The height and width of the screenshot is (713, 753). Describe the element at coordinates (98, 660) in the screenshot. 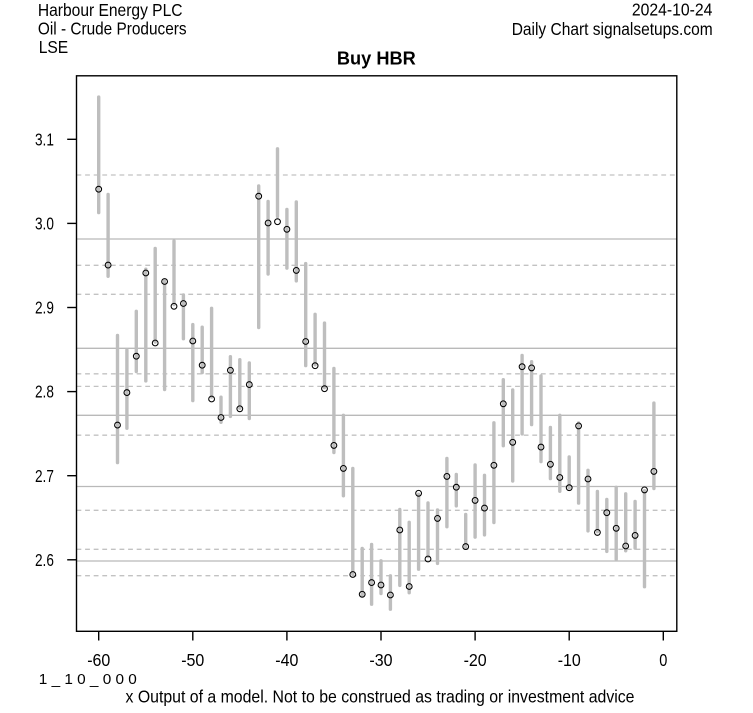

I see `svg-text: -60` at that location.